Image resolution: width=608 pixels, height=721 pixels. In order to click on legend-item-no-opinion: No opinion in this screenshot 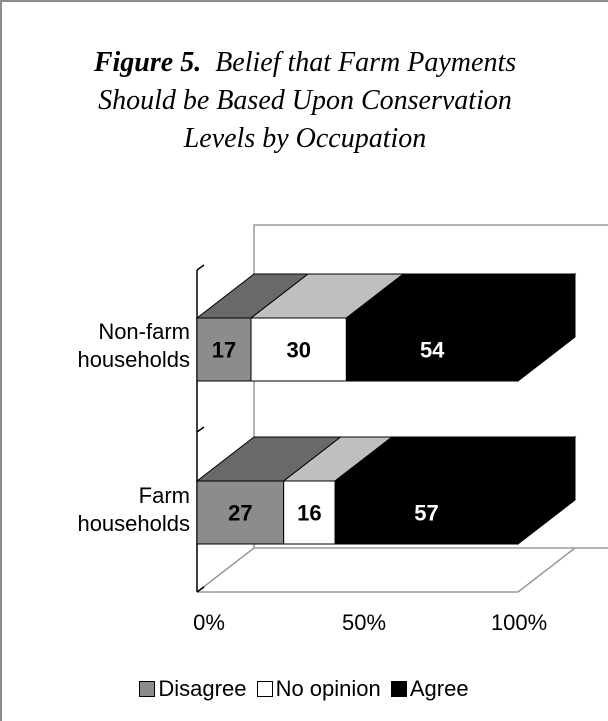, I will do `click(318, 689)`.